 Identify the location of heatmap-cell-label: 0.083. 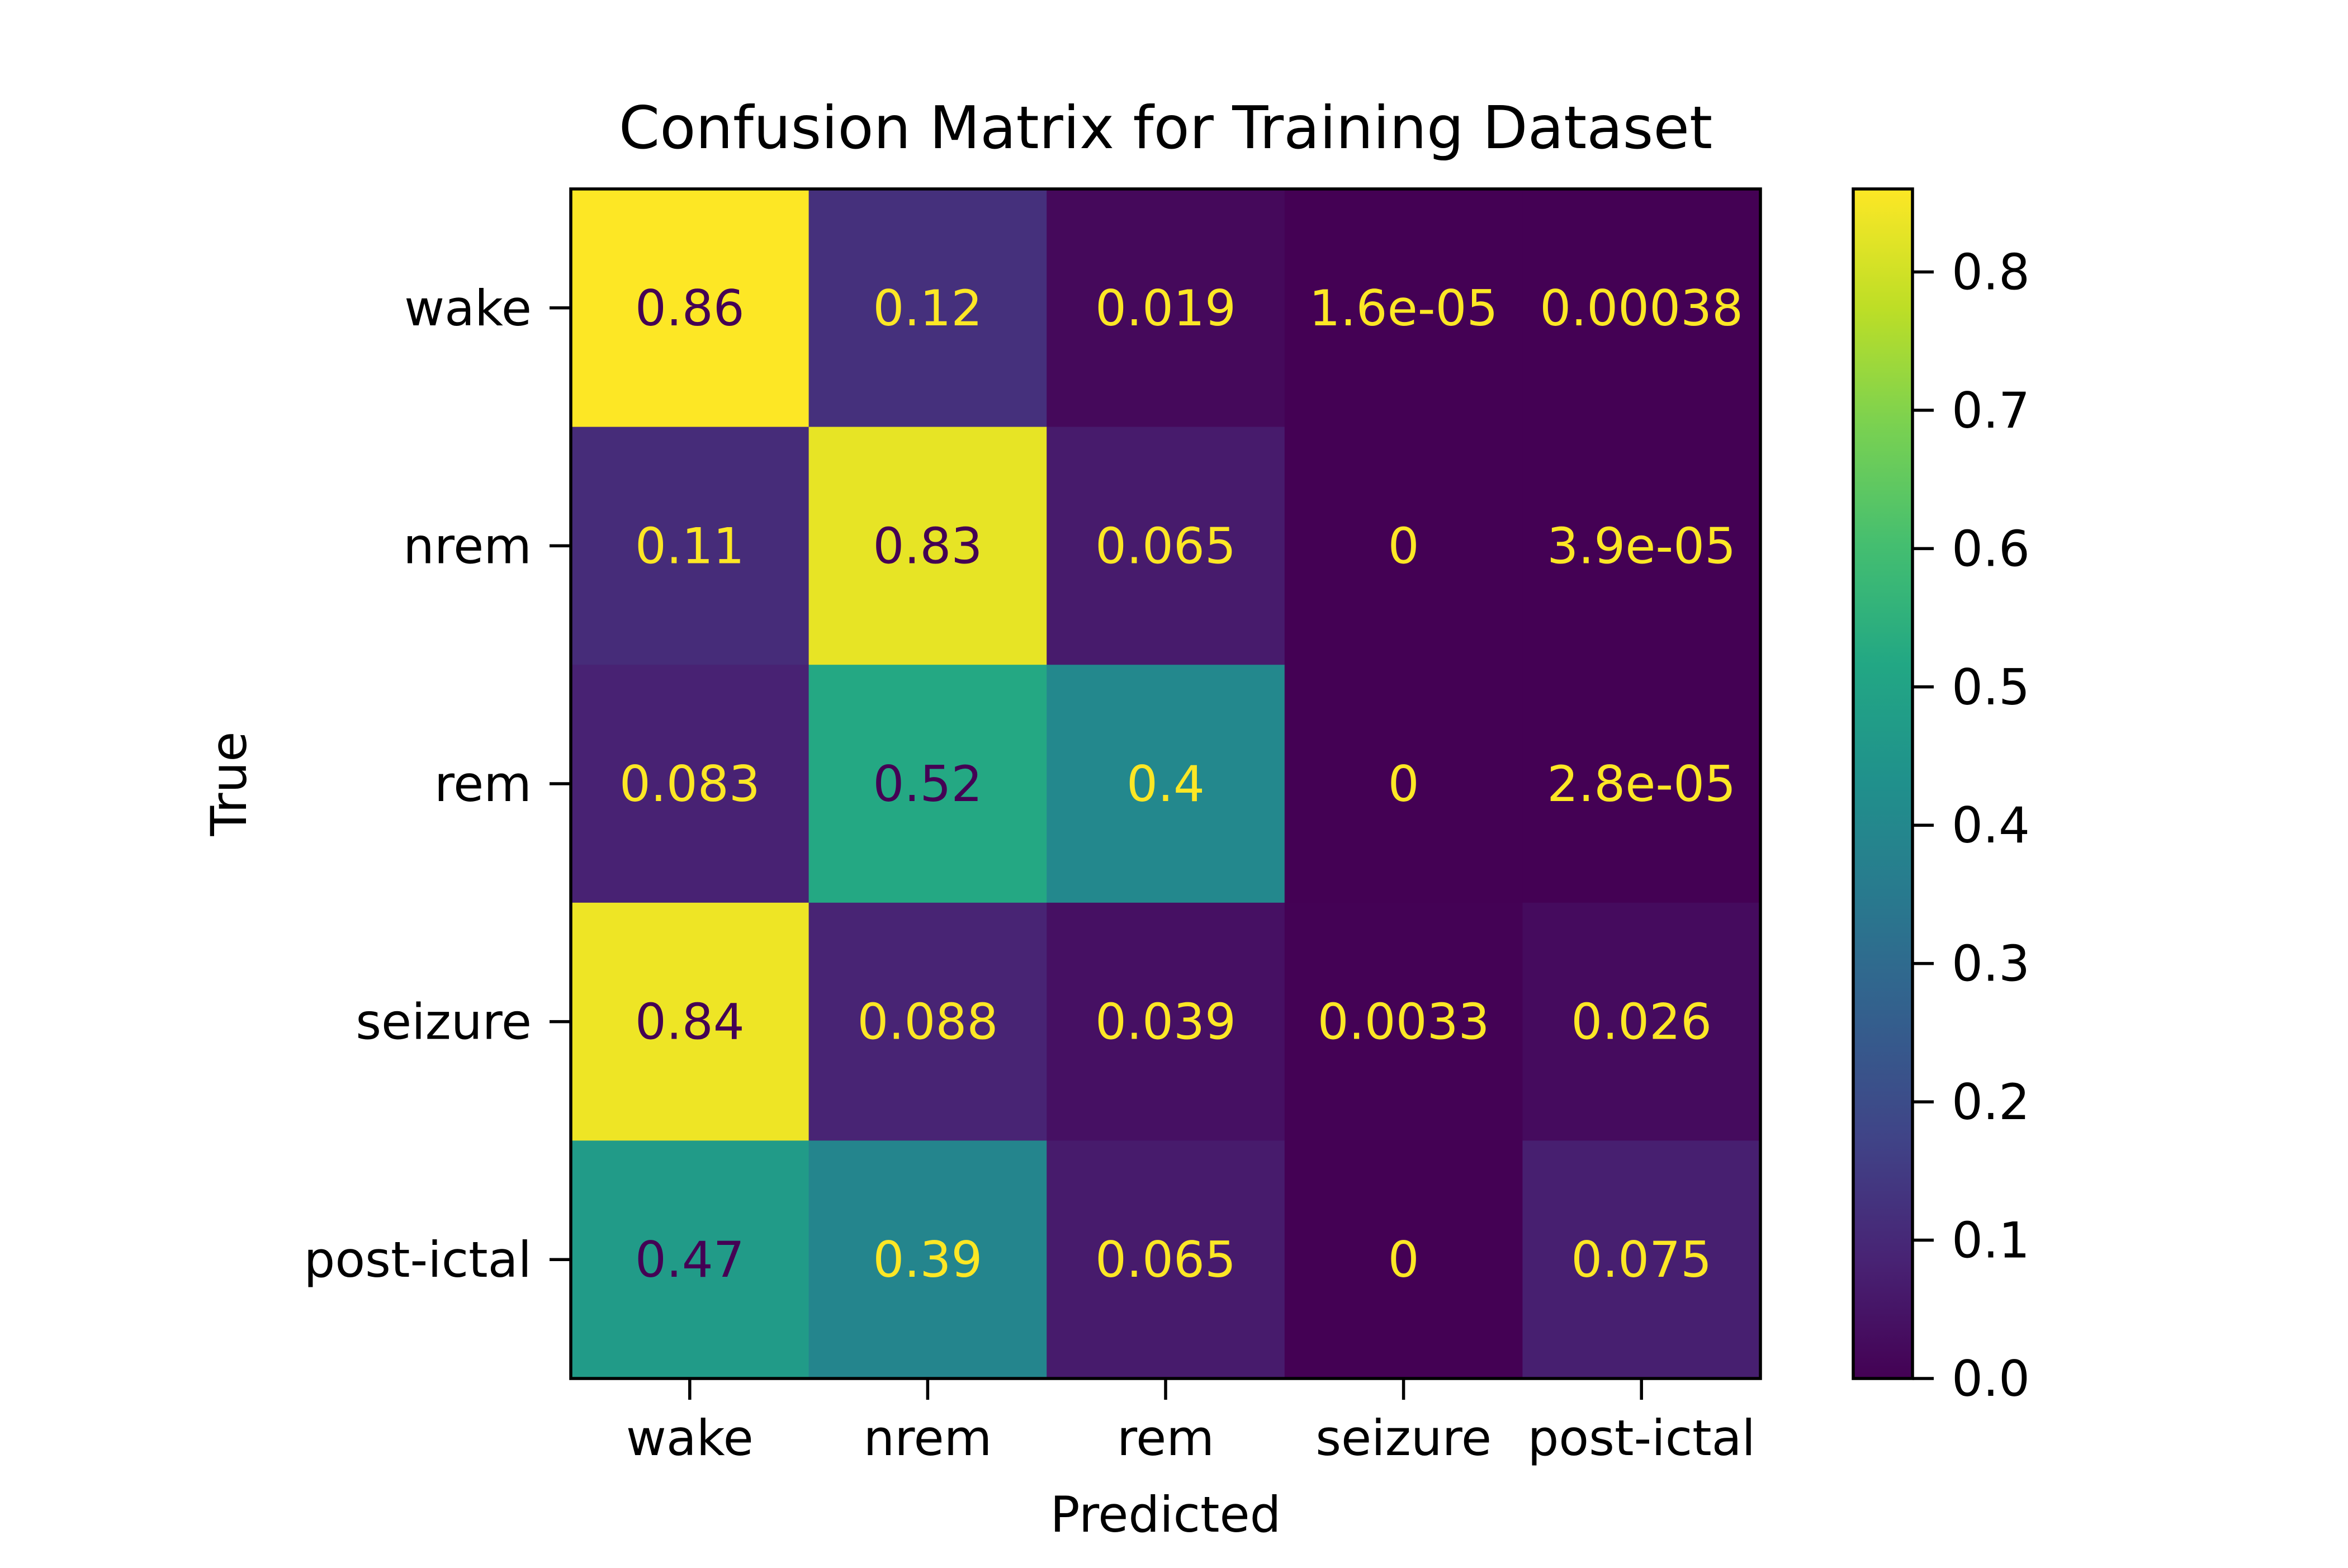
(689, 784).